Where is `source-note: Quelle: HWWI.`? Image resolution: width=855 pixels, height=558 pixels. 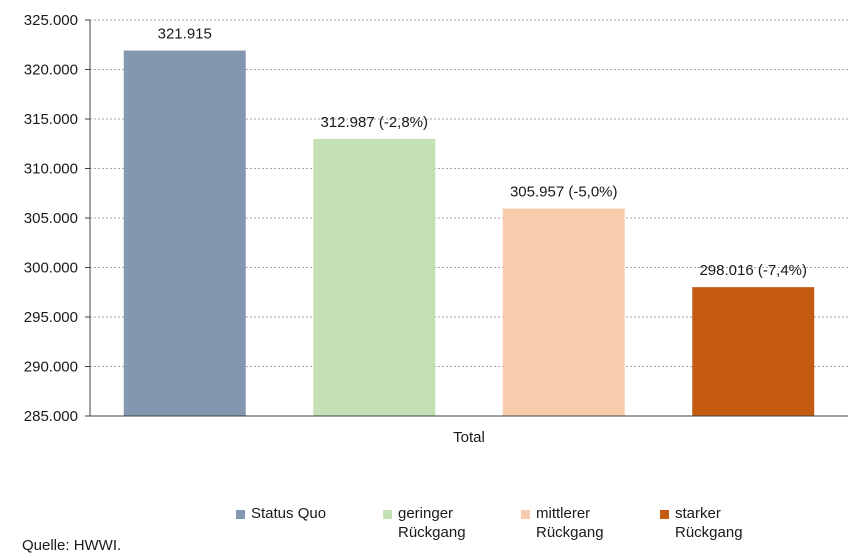 source-note: Quelle: HWWI. is located at coordinates (72, 545).